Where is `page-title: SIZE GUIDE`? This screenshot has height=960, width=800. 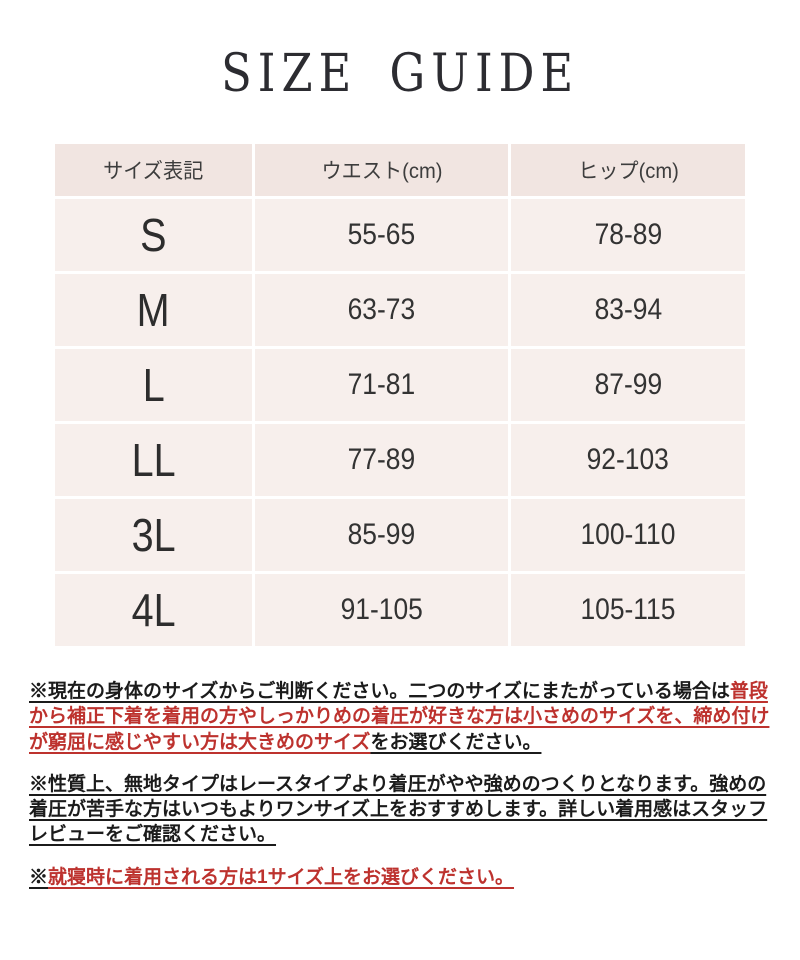
page-title: SIZE GUIDE is located at coordinates (400, 74).